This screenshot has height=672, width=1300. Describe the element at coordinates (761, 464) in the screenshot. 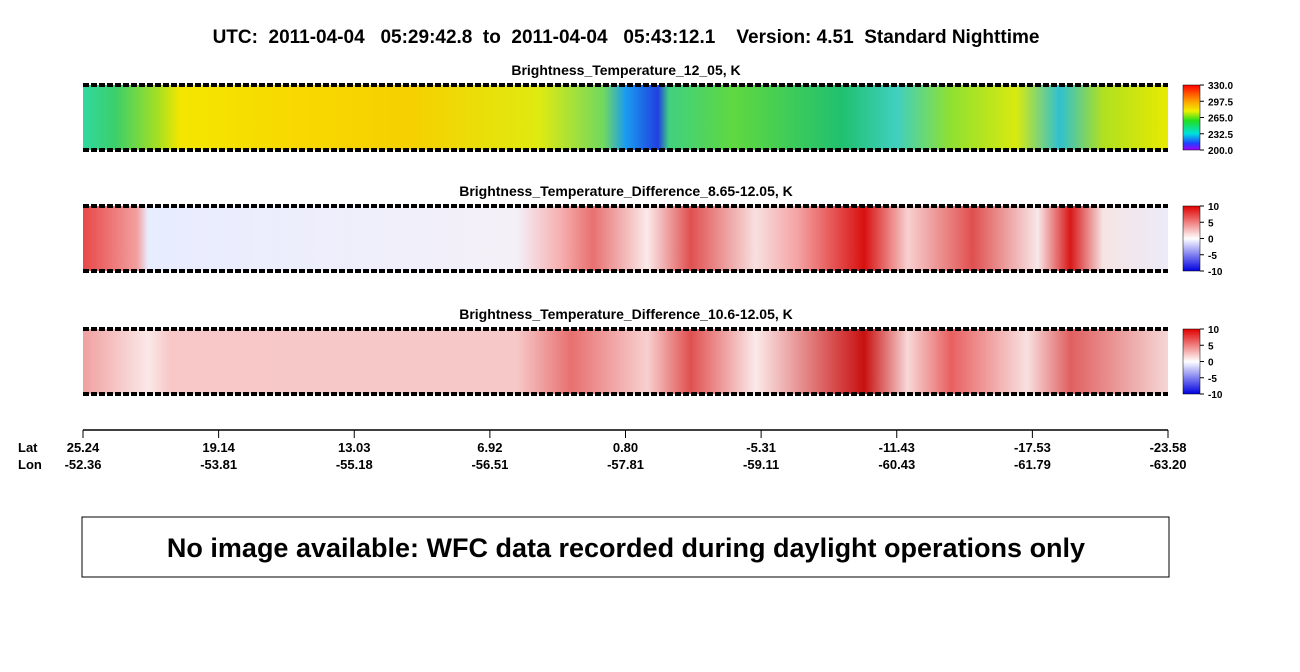

I see `lon-tick-label: -59.11` at that location.